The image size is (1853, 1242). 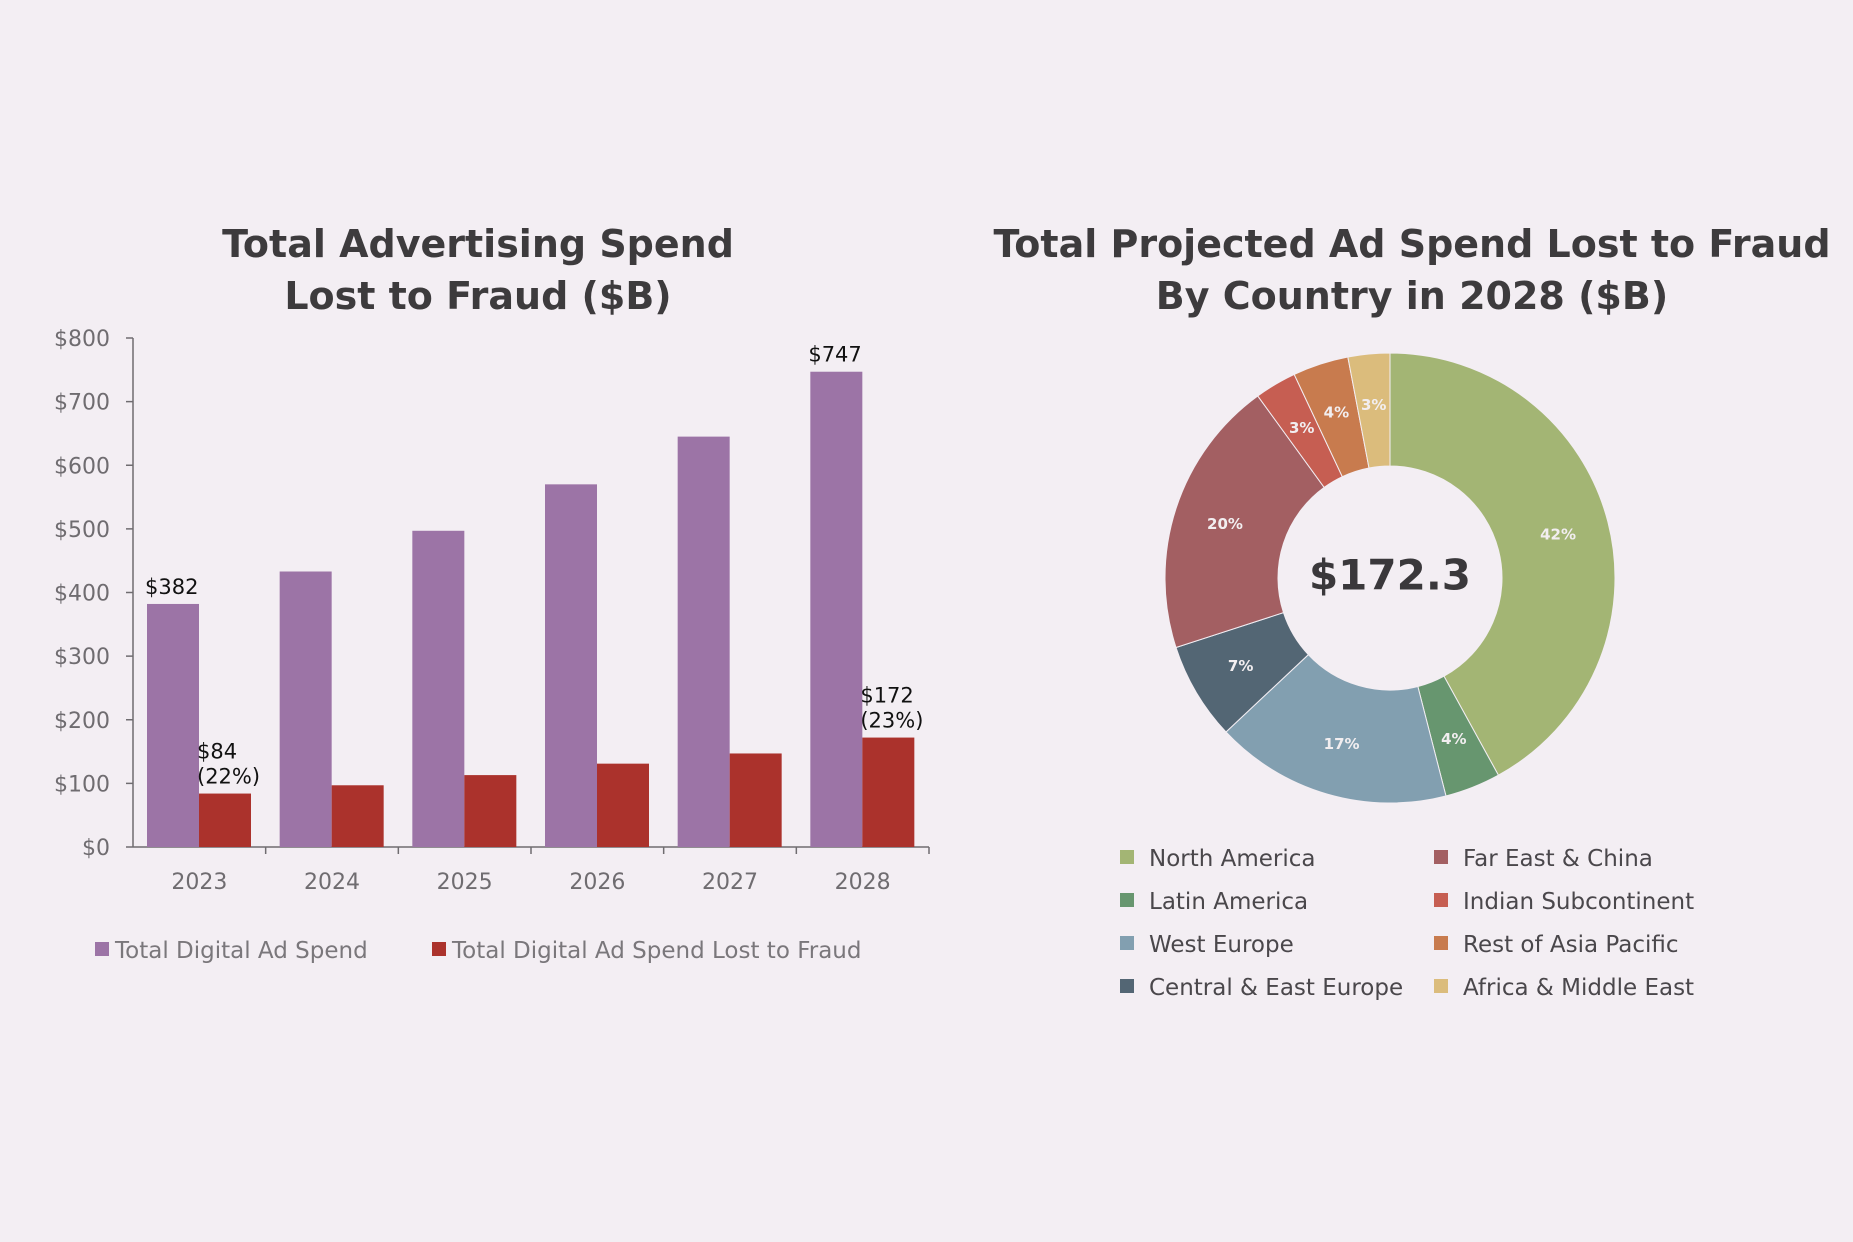 What do you see at coordinates (834, 355) in the screenshot?
I see `bar-data-label: $747` at bounding box center [834, 355].